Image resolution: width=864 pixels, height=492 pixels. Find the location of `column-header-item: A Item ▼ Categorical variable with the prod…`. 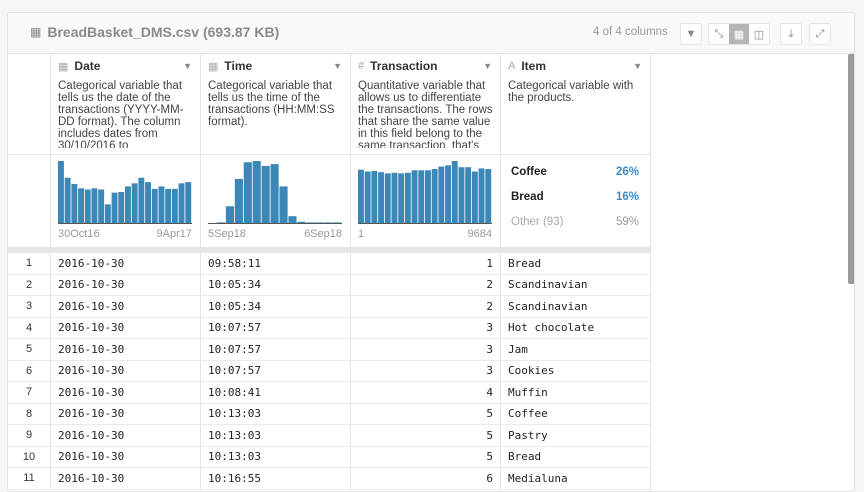

column-header-item: A Item ▼ Categorical variable with the prod… is located at coordinates (576, 104).